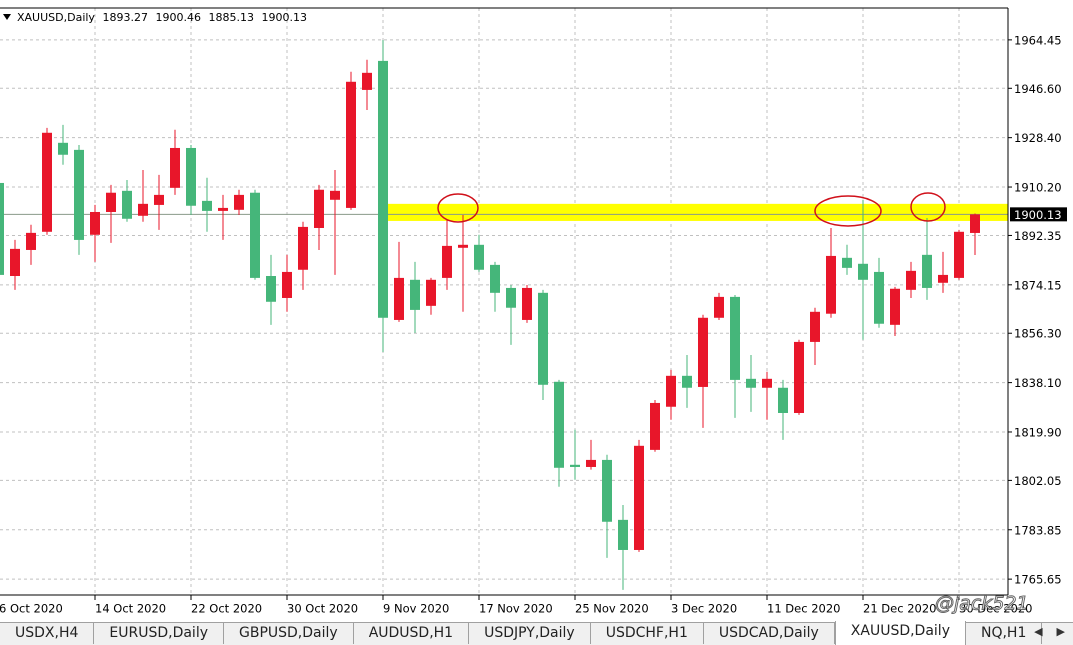 The height and width of the screenshot is (645, 1073). I want to click on price-label-box, so click(1038, 214).